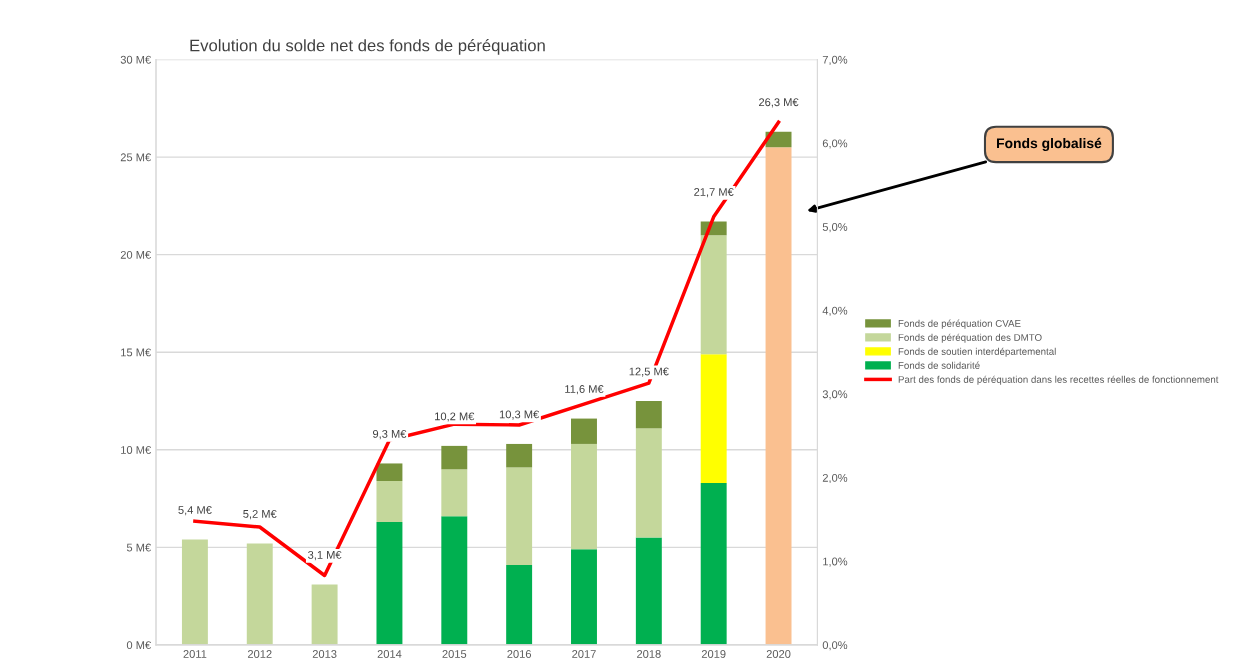 The height and width of the screenshot is (669, 1248). I want to click on total-label: 26,3 M€, so click(779, 103).